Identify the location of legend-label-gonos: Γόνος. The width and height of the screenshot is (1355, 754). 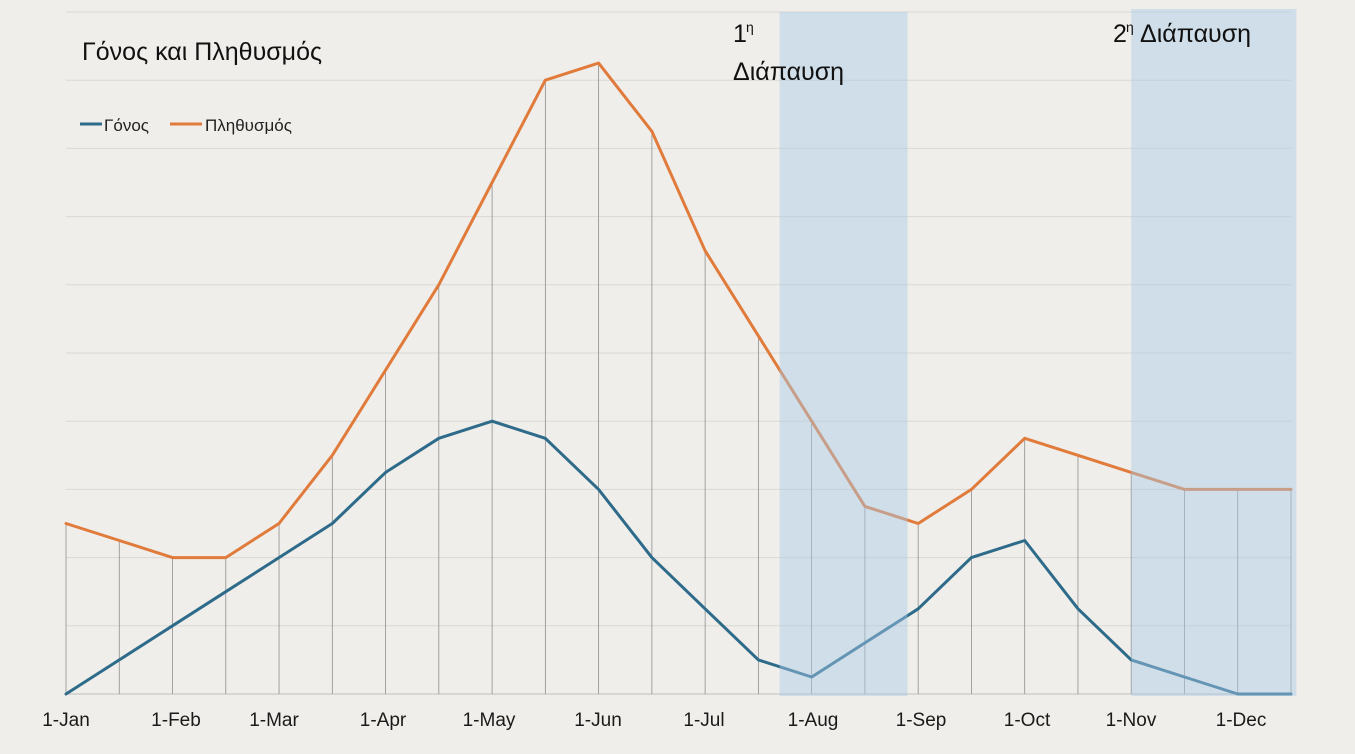
(126, 125).